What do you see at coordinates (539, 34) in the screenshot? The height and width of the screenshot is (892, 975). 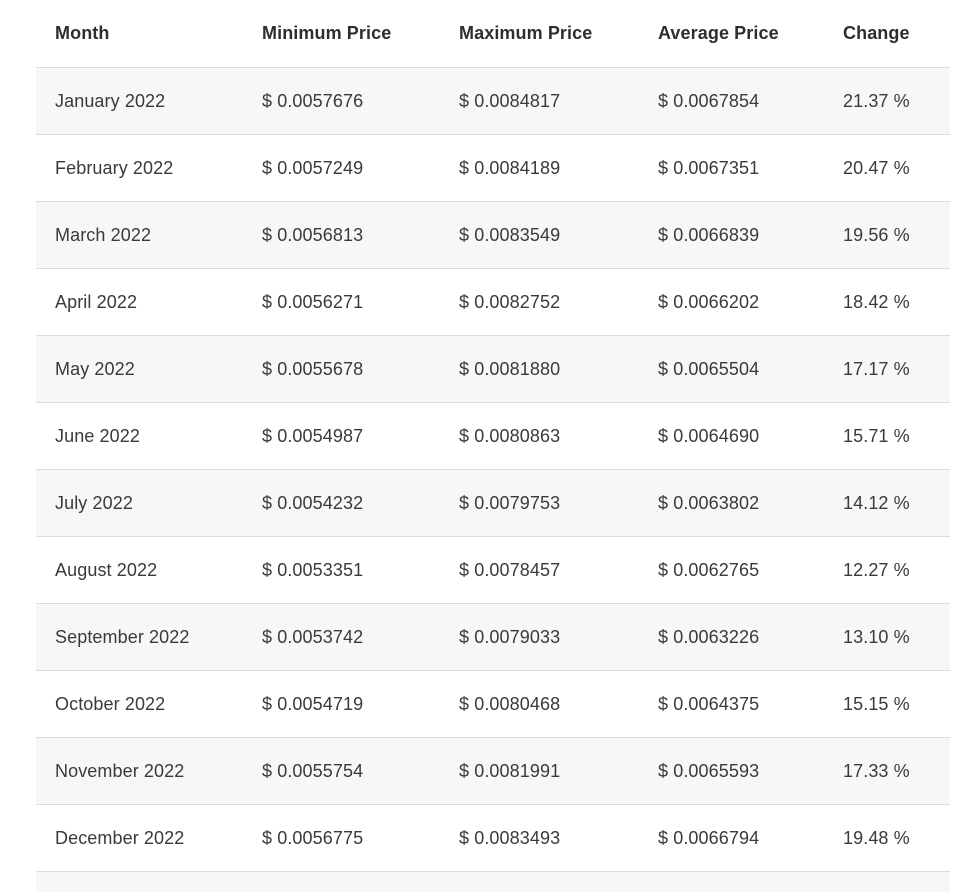 I see `column-header-maximum-price: Maximum Price` at bounding box center [539, 34].